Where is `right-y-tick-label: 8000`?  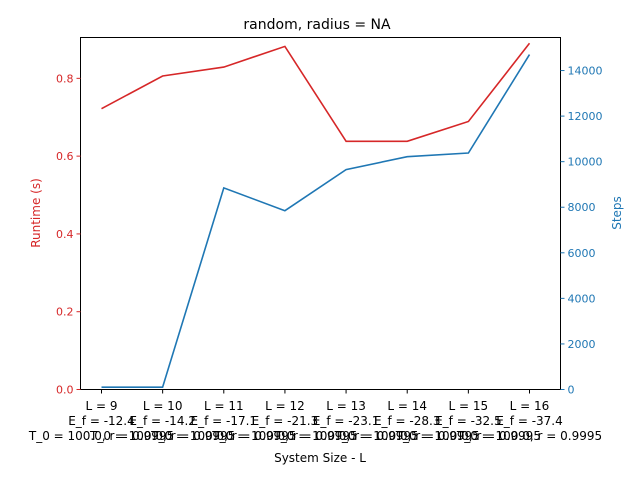 right-y-tick-label: 8000 is located at coordinates (582, 207).